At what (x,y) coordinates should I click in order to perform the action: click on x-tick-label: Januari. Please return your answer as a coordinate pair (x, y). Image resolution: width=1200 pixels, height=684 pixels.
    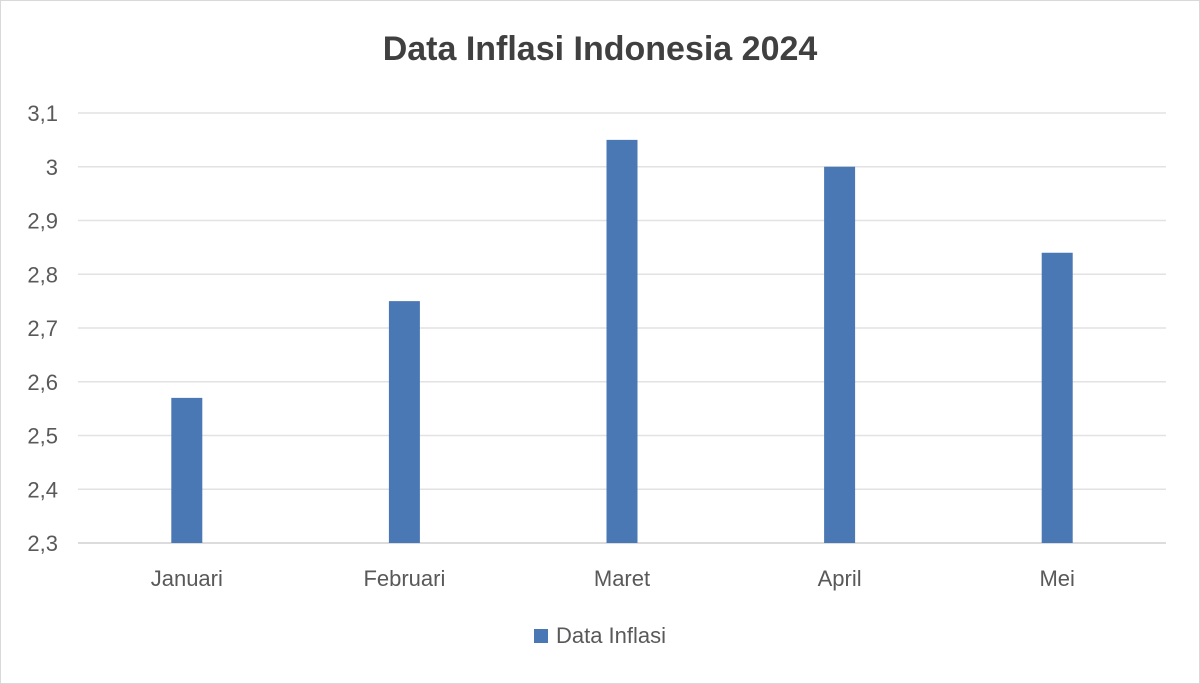
    Looking at the image, I should click on (187, 578).